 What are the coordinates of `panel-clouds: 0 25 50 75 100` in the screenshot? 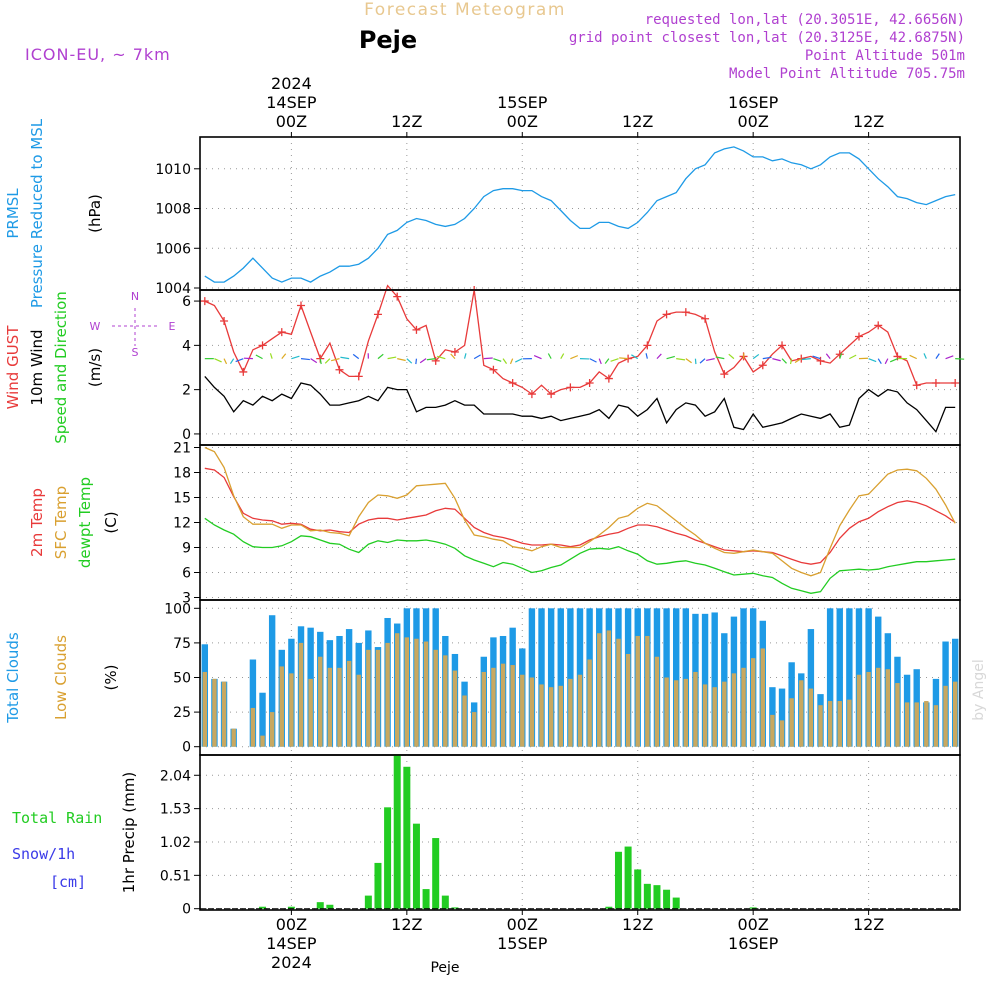 It's located at (562, 677).